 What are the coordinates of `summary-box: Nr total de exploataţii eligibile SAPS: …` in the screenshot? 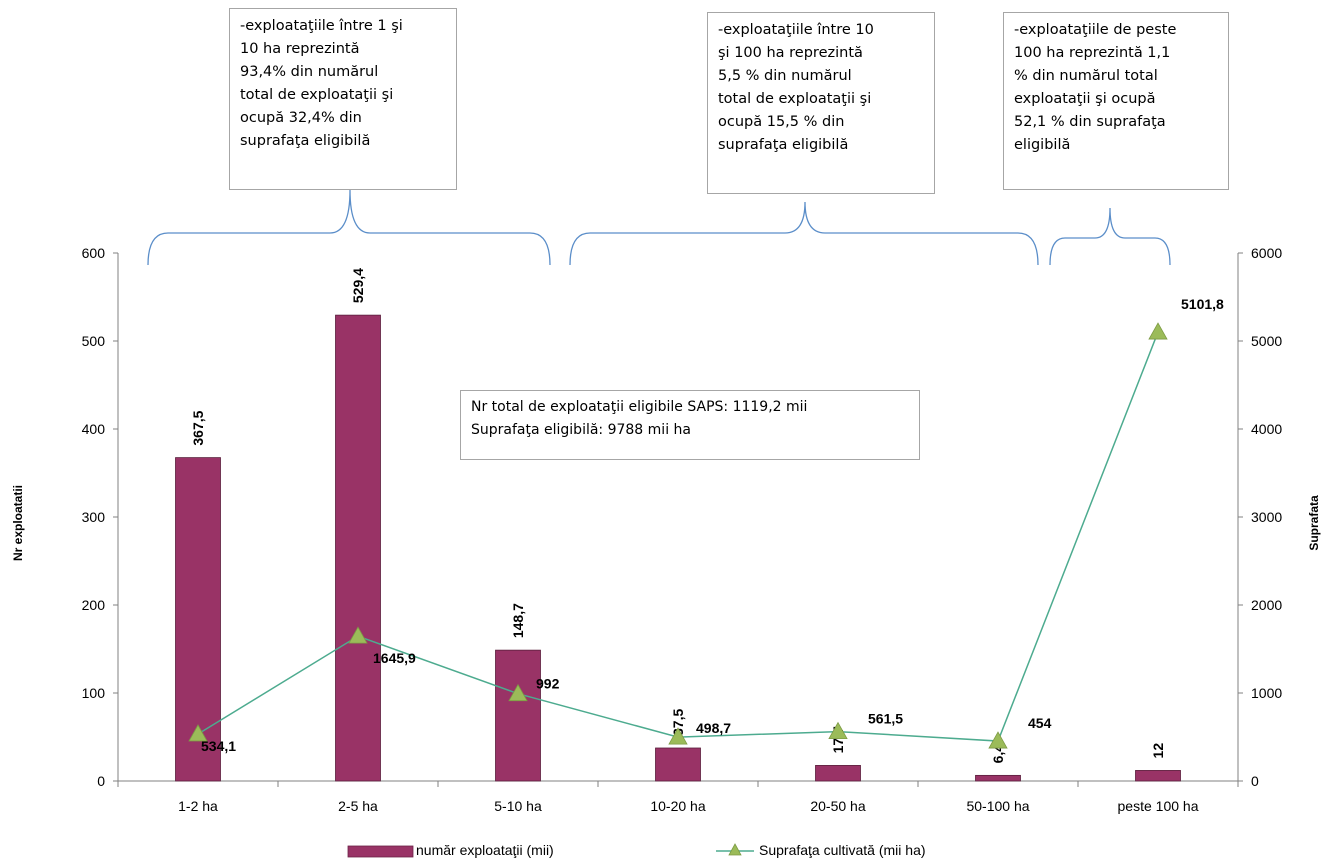 It's located at (690, 425).